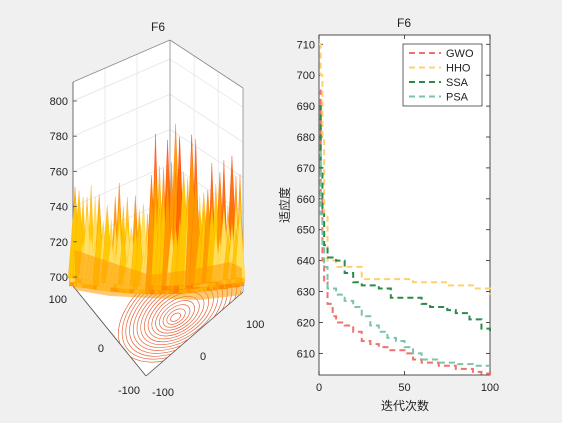 The width and height of the screenshot is (562, 423). What do you see at coordinates (203, 357) in the screenshot?
I see `surface-y-tick: 0` at bounding box center [203, 357].